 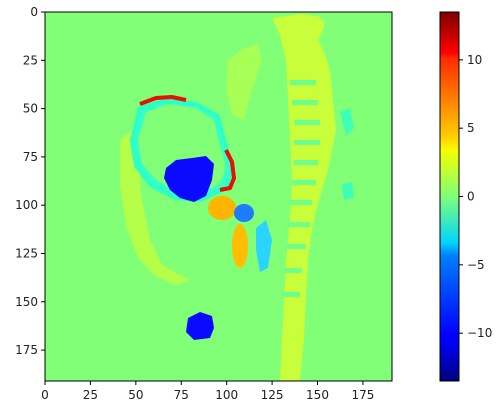 What do you see at coordinates (45, 395) in the screenshot?
I see `x-tick-label: 0` at bounding box center [45, 395].